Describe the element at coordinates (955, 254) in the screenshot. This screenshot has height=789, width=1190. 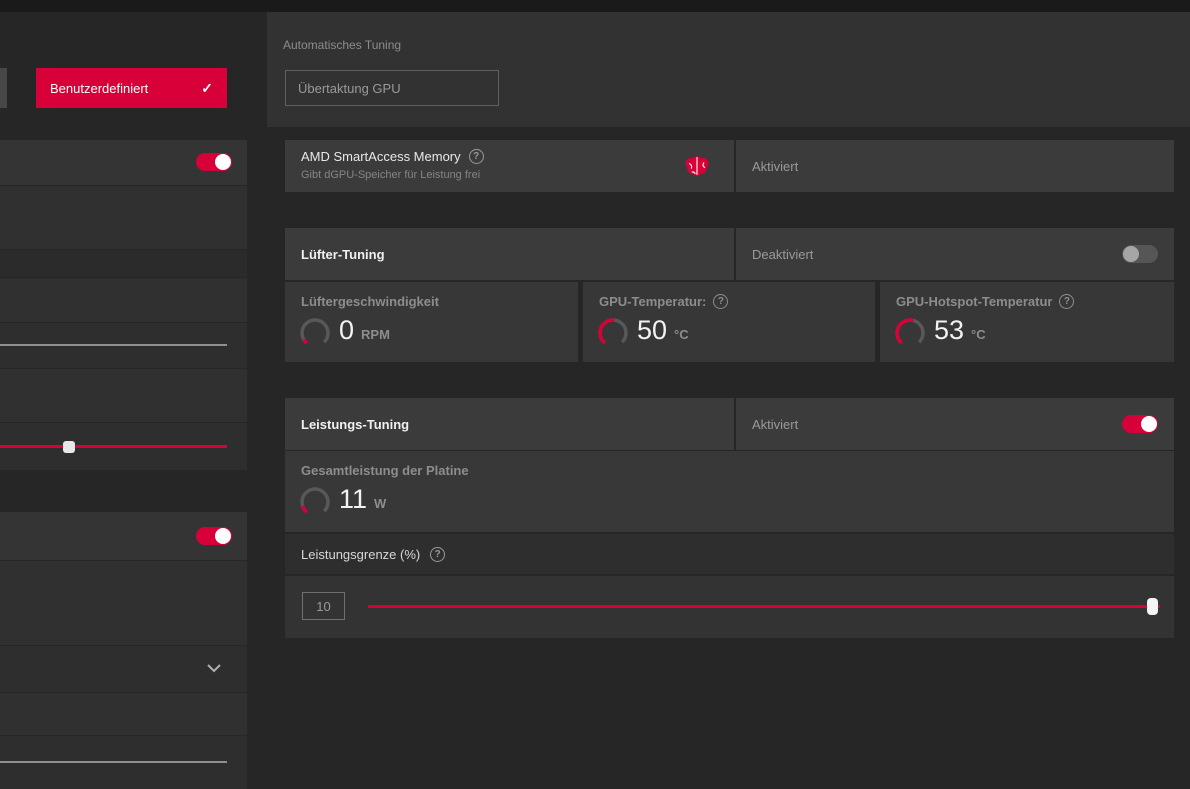
I see `fan-tuning-status-cell: Deaktiviert` at that location.